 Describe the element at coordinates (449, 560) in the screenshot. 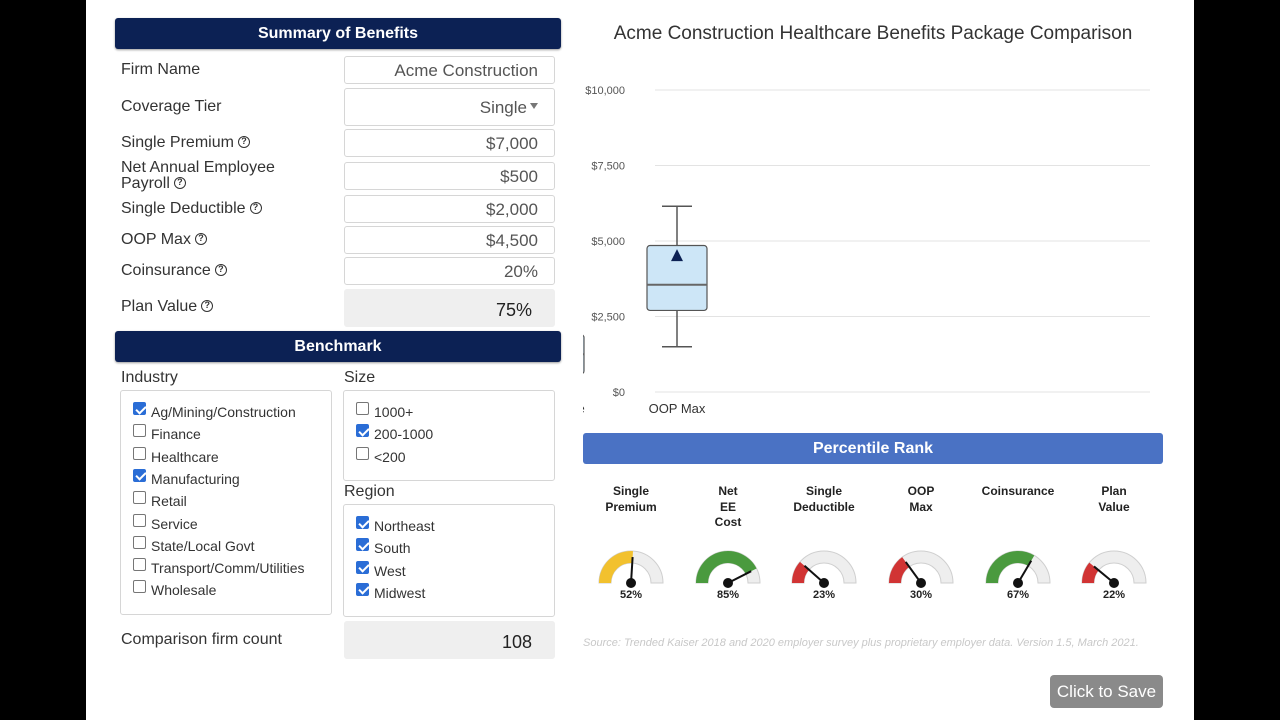

I see `region-checklist: Northeast South West Midwest` at that location.